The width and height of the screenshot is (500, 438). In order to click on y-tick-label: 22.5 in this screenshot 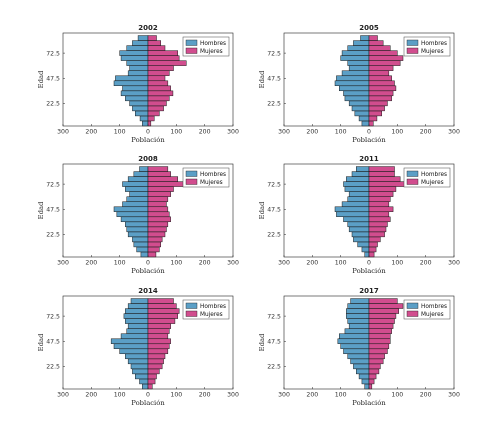, I will do `click(53, 104)`.